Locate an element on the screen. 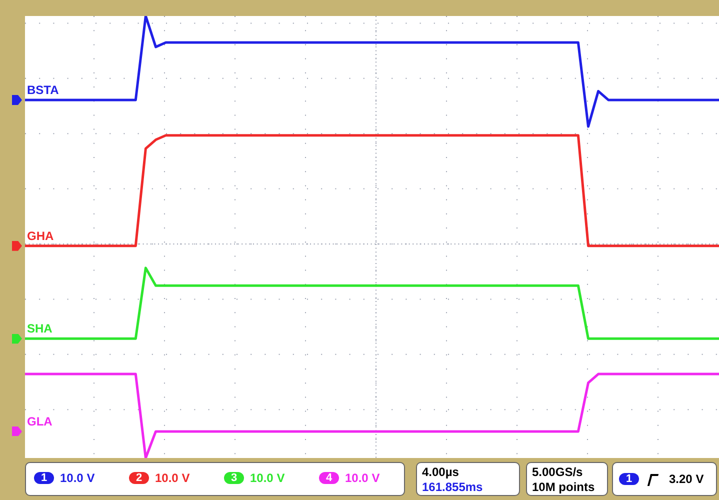  series-label: GHA is located at coordinates (40, 235).